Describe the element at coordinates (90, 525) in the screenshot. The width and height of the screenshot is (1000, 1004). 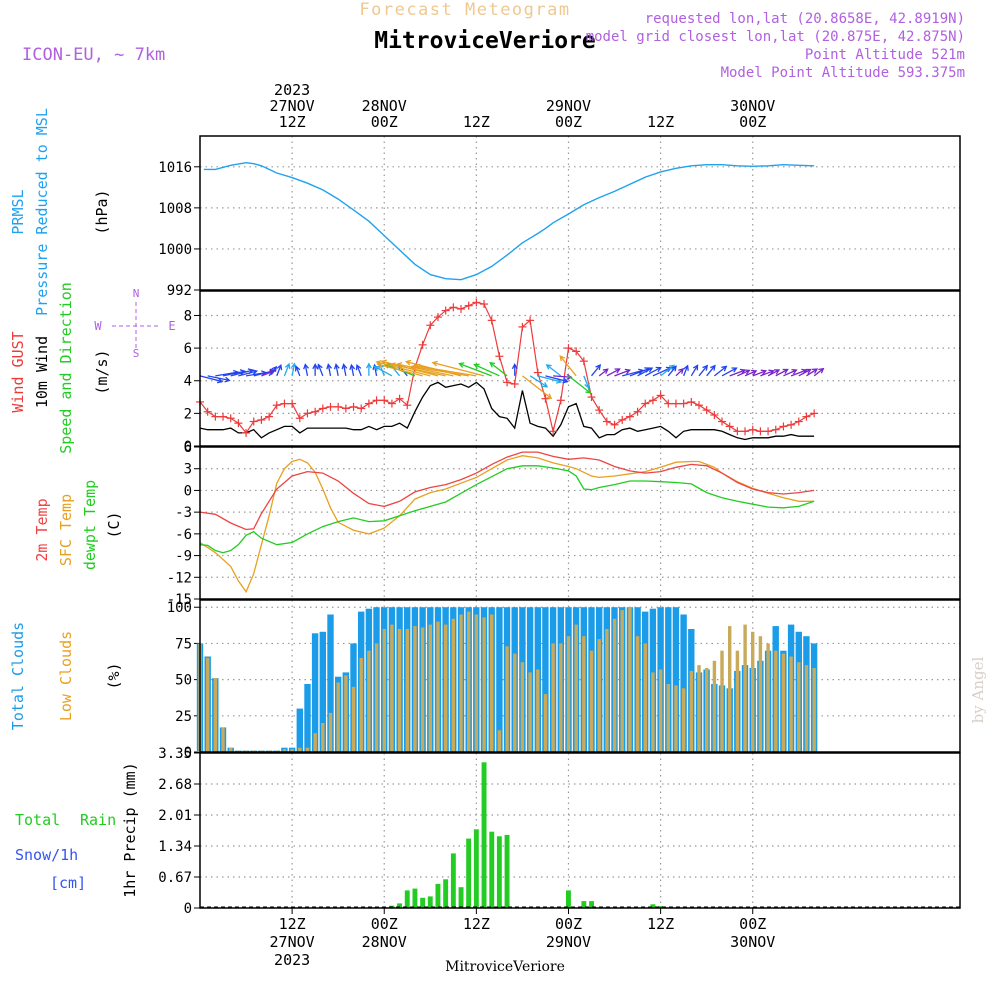
I see `dewpt-label: dewpt Temp` at that location.